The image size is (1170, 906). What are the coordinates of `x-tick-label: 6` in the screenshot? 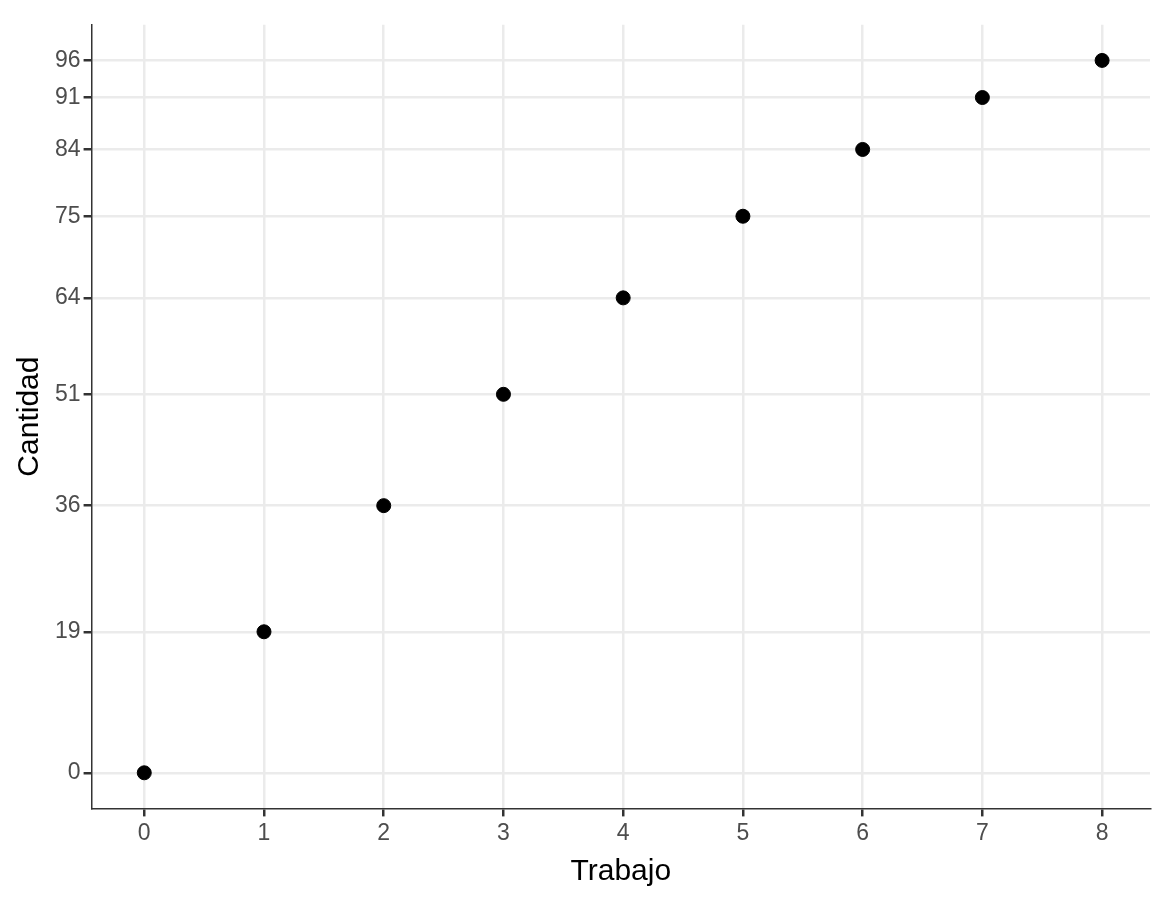 It's located at (863, 831).